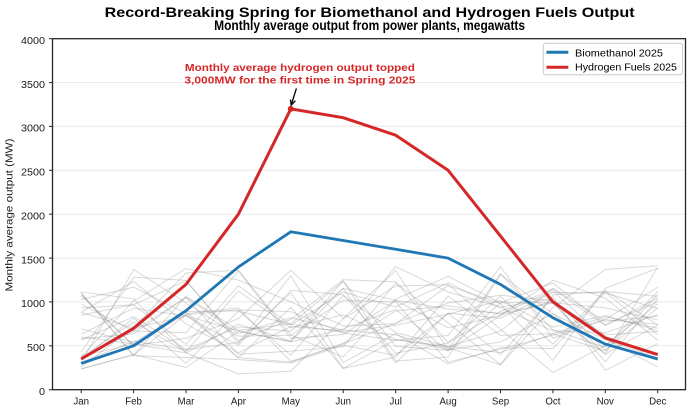  Describe the element at coordinates (42, 392) in the screenshot. I see `svg-text: 0` at that location.